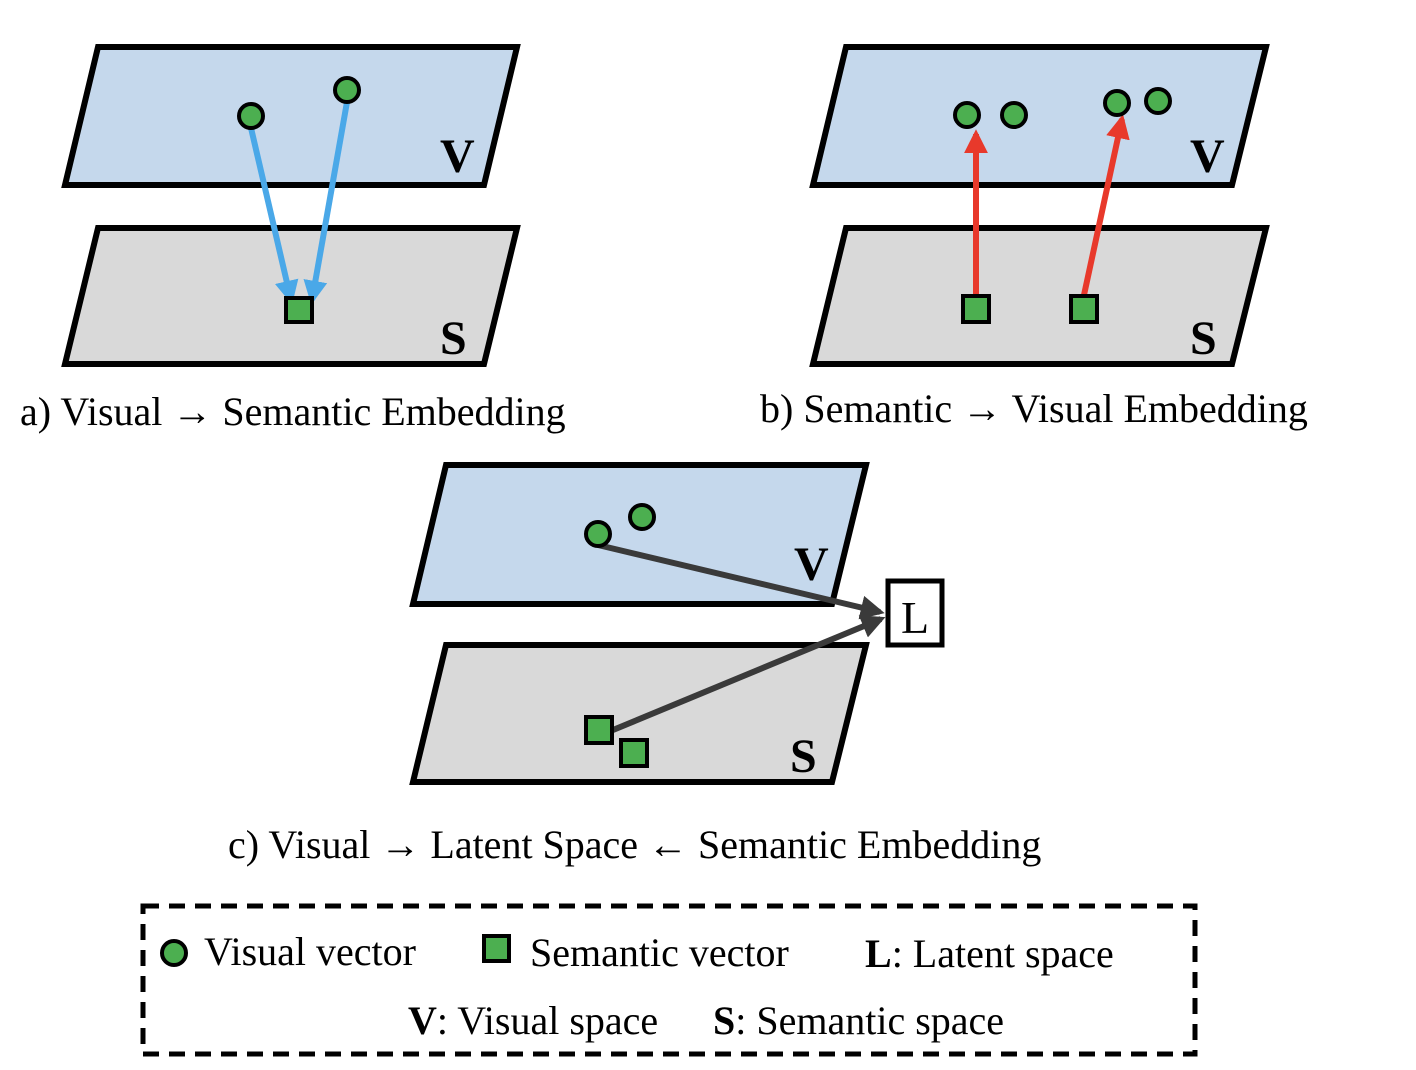 The image size is (1416, 1070). I want to click on legend-semantic-vector-label: Semantic vector, so click(659, 952).